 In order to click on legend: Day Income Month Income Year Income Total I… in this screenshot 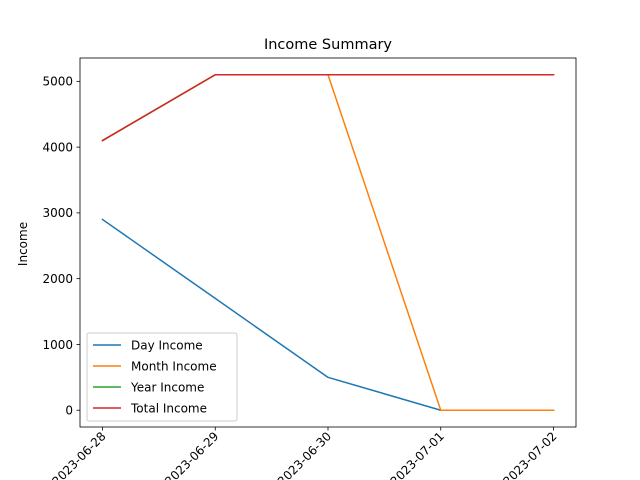, I will do `click(162, 377)`.